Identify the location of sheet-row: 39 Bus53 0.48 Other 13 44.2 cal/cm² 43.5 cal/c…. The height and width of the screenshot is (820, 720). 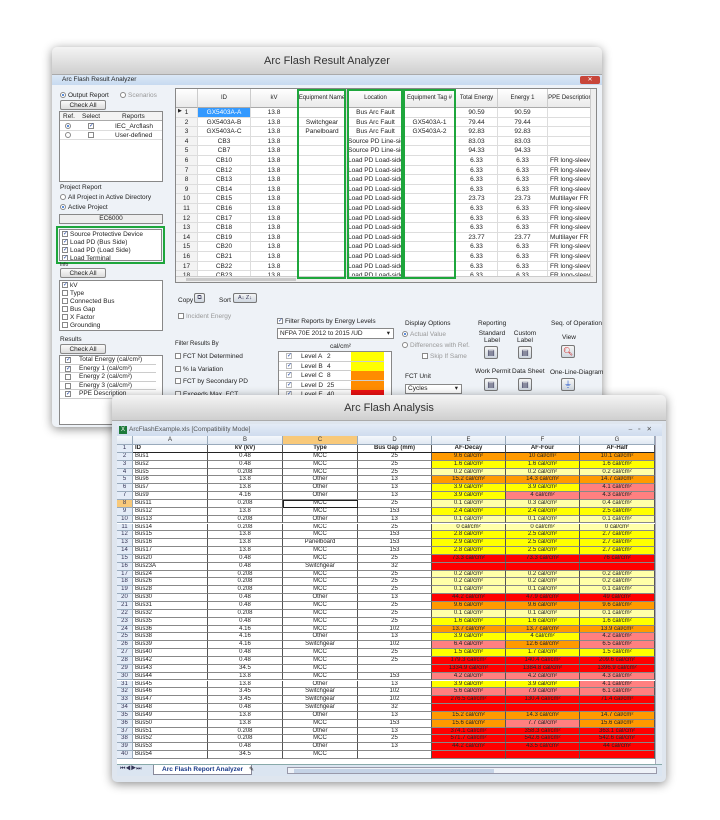
(386, 747).